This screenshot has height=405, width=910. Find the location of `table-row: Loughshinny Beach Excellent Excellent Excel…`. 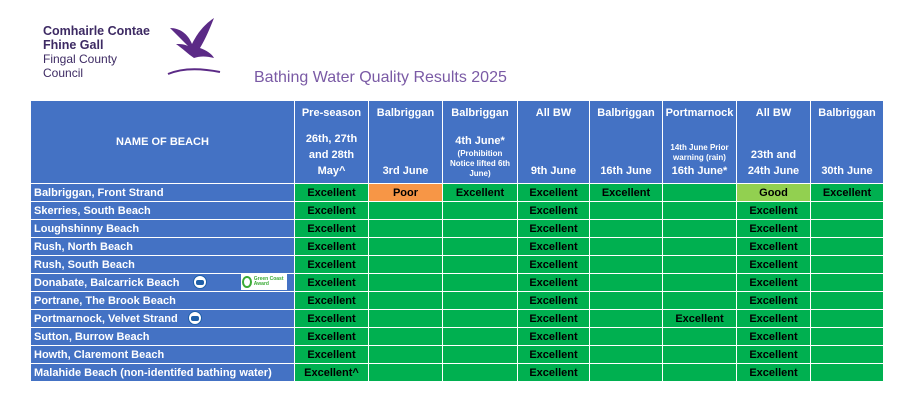

table-row: Loughshinny Beach Excellent Excellent Excel… is located at coordinates (457, 228).